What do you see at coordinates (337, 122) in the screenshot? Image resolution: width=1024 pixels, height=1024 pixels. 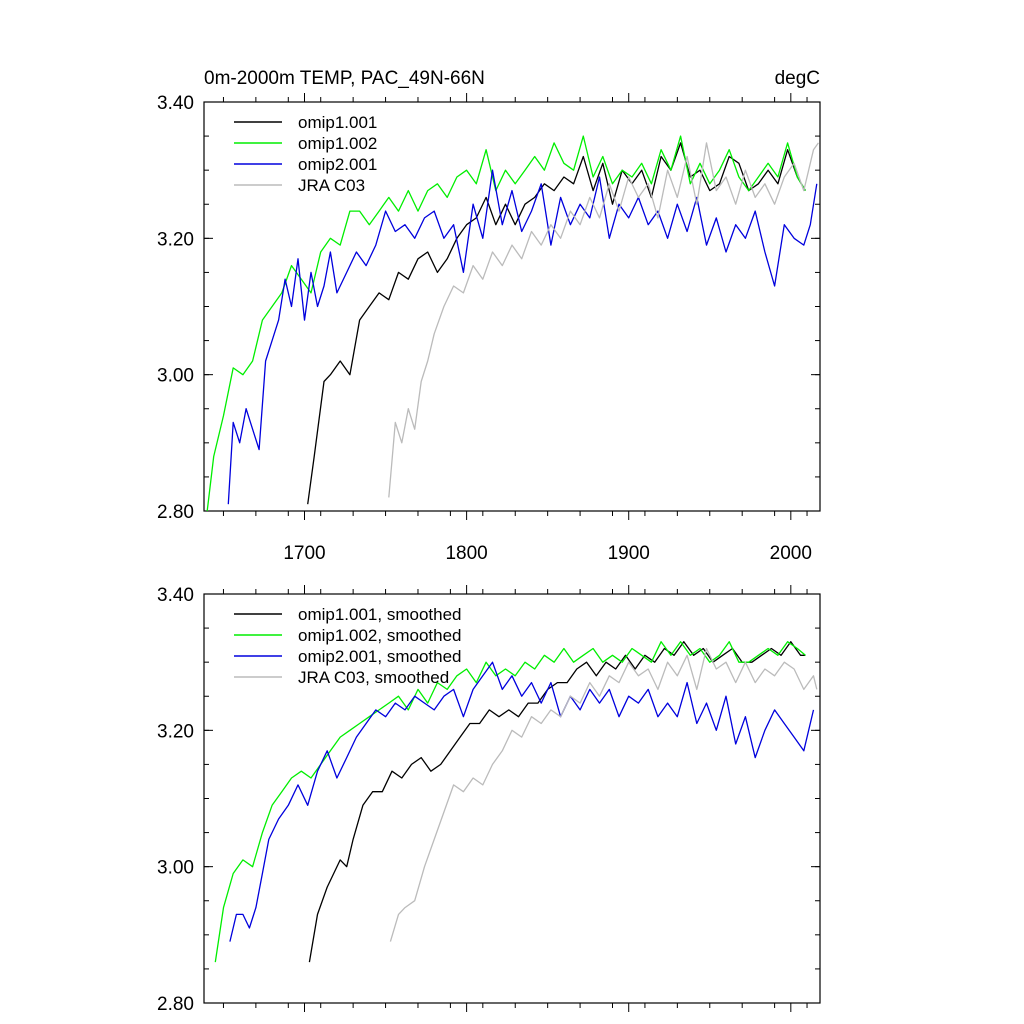 I see `legend-label: omip1.001` at bounding box center [337, 122].